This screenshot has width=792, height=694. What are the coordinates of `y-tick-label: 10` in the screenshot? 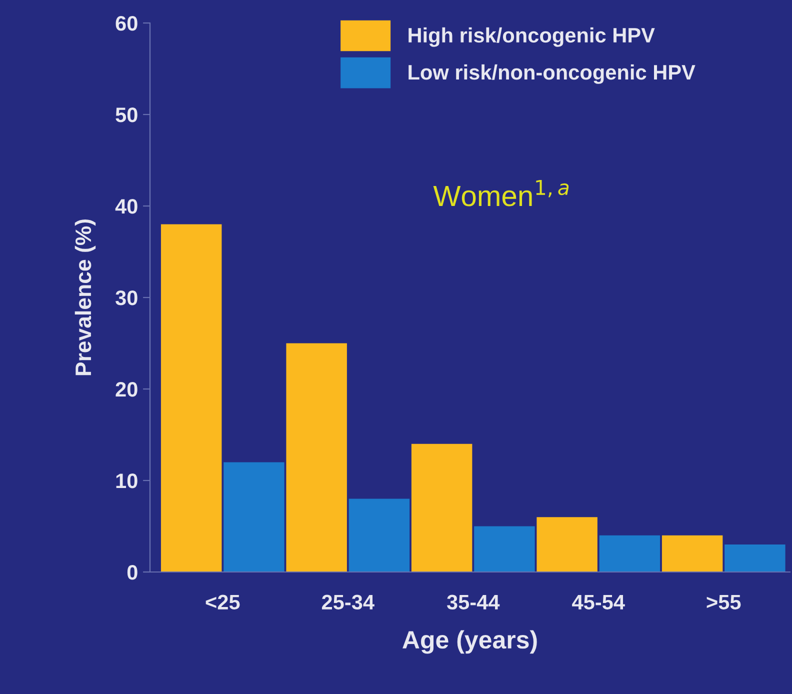 It's located at (127, 481).